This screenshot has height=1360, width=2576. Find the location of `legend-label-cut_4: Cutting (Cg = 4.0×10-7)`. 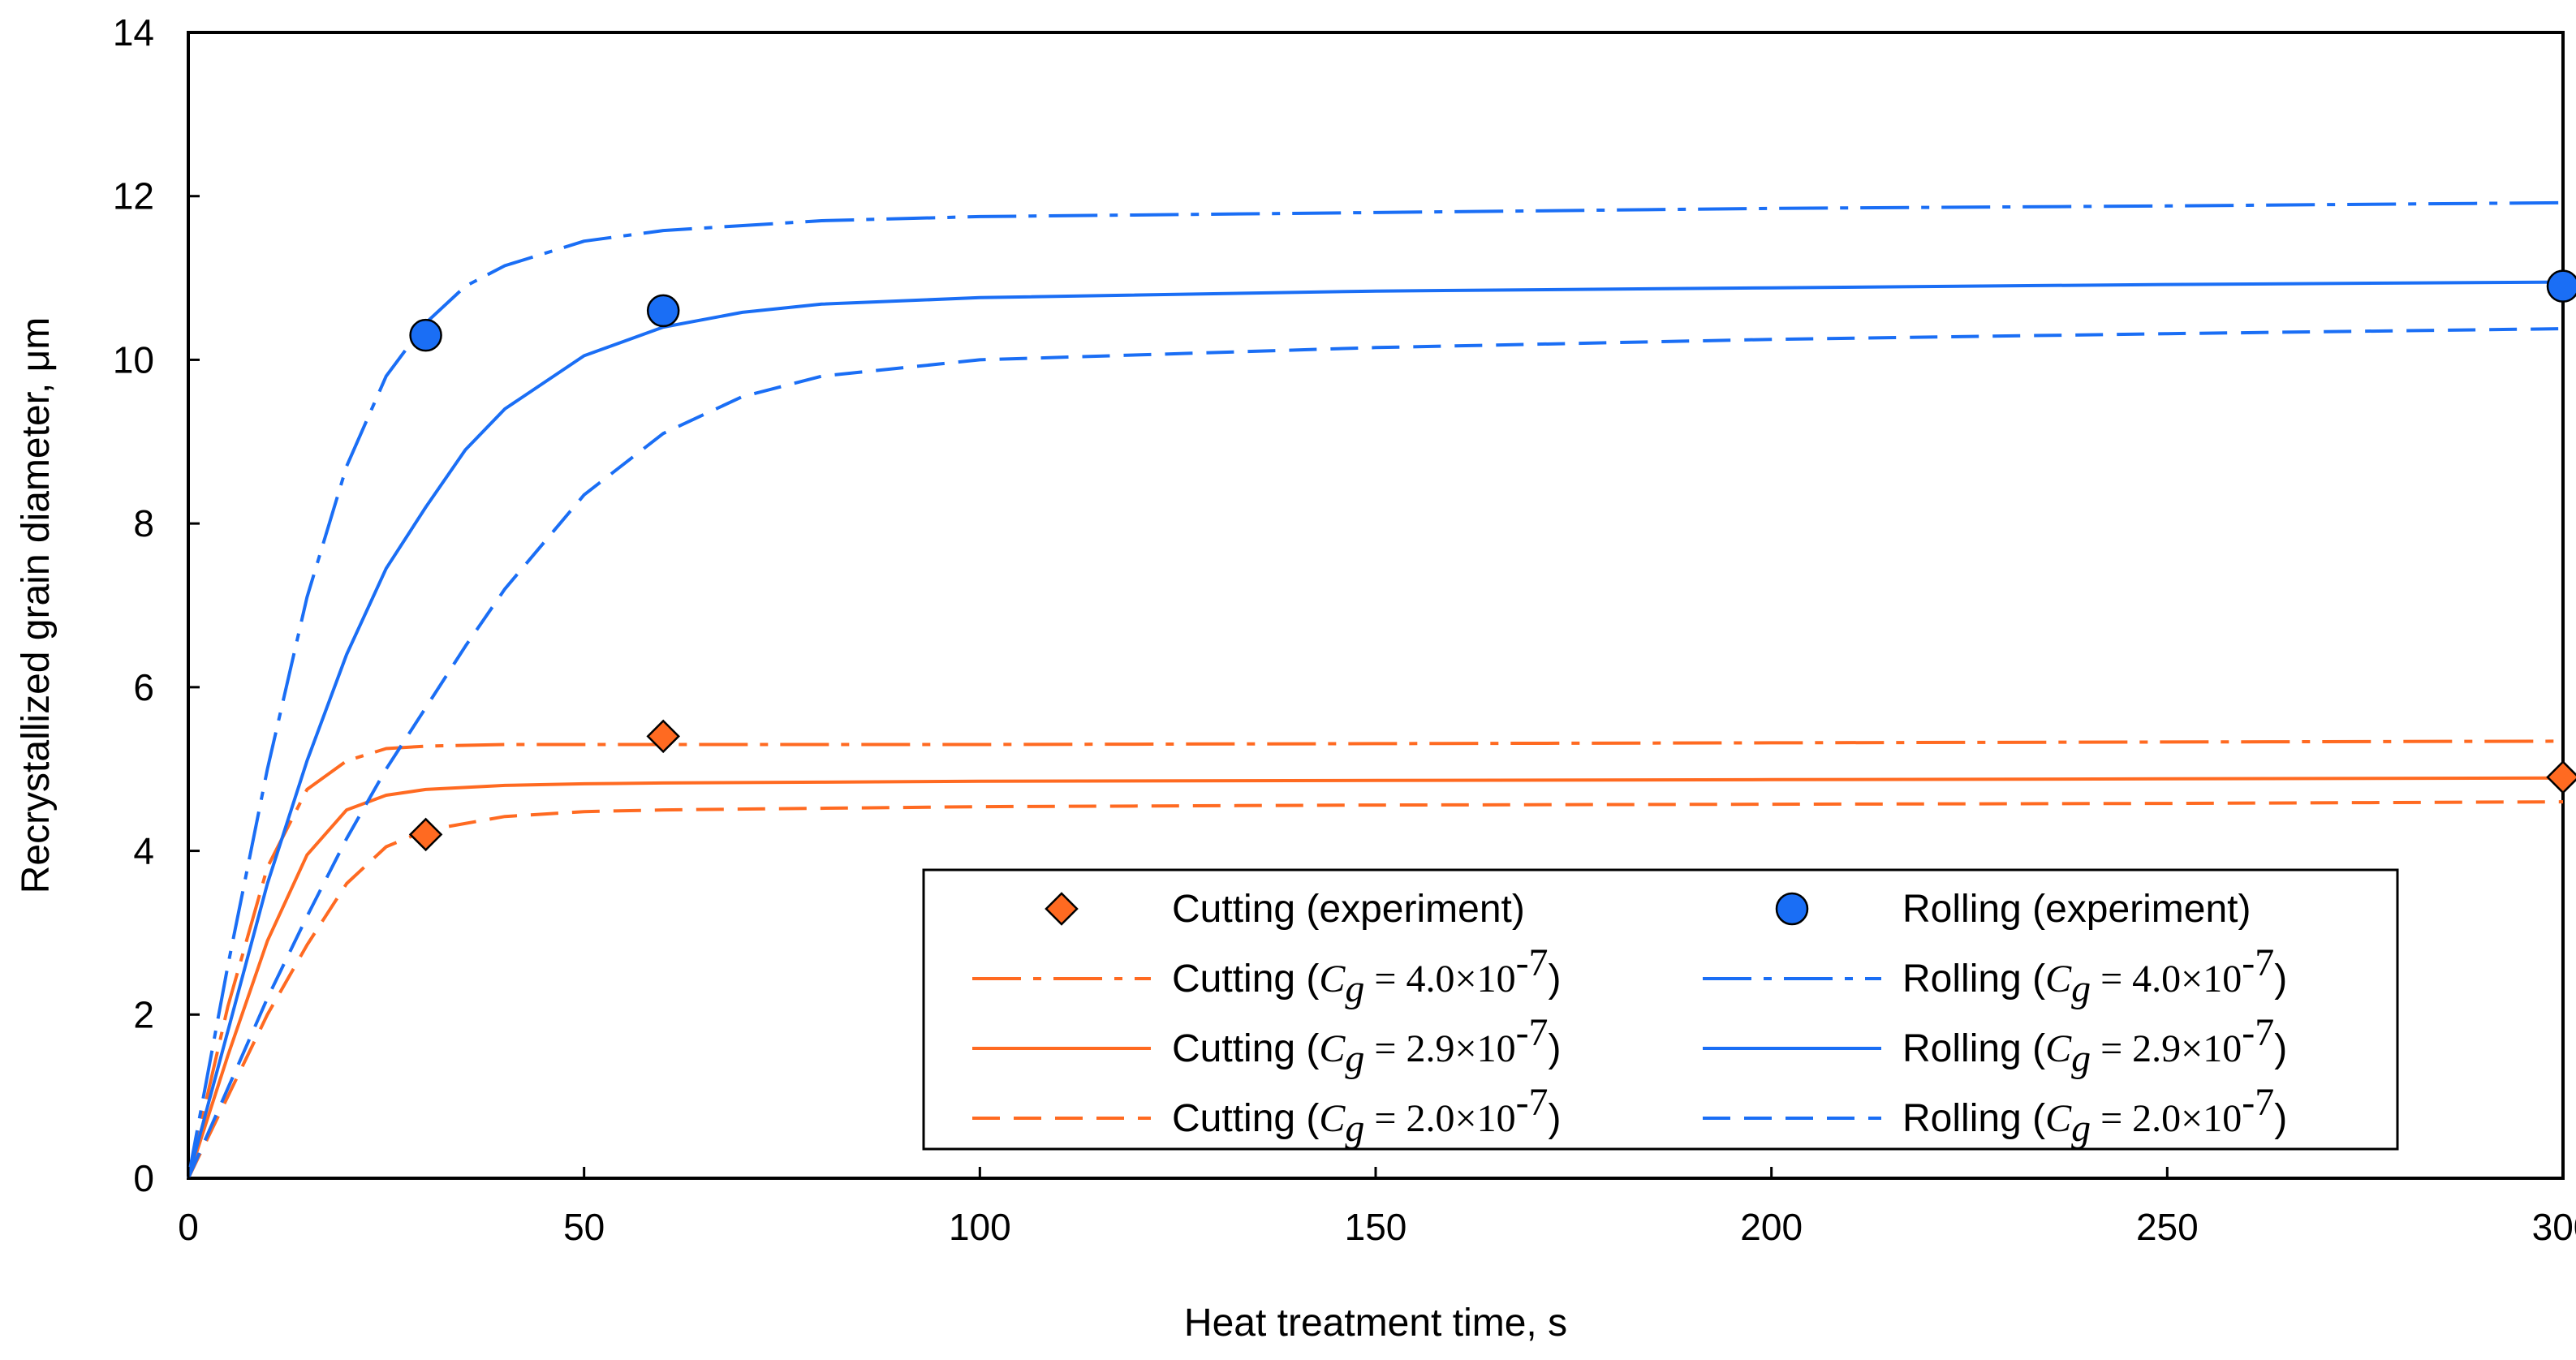

legend-label-cut_4: Cutting (Cg = 4.0×10-7) is located at coordinates (1367, 975).